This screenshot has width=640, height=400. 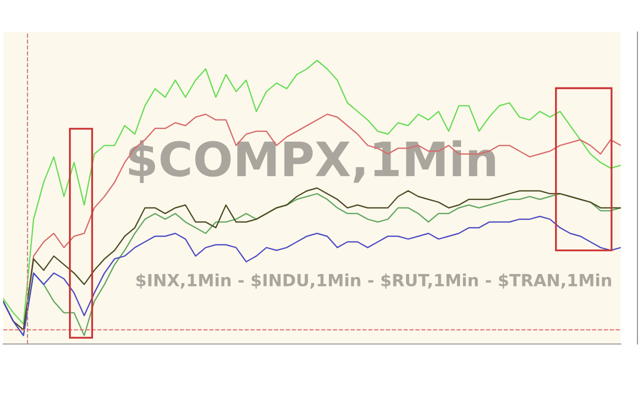 I want to click on annotation: $INX,1Min - $INDU,1Min - $RUT,1Min - $TRAN,1Min, so click(x=374, y=281).